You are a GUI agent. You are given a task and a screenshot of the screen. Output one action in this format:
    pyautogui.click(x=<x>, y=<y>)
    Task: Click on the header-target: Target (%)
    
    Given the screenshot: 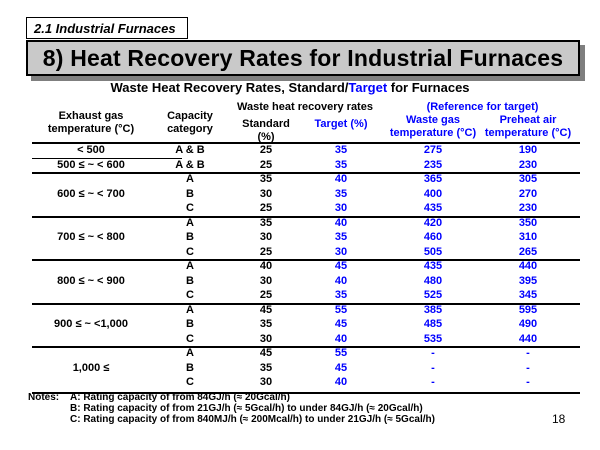 What is the action you would take?
    pyautogui.click(x=341, y=124)
    